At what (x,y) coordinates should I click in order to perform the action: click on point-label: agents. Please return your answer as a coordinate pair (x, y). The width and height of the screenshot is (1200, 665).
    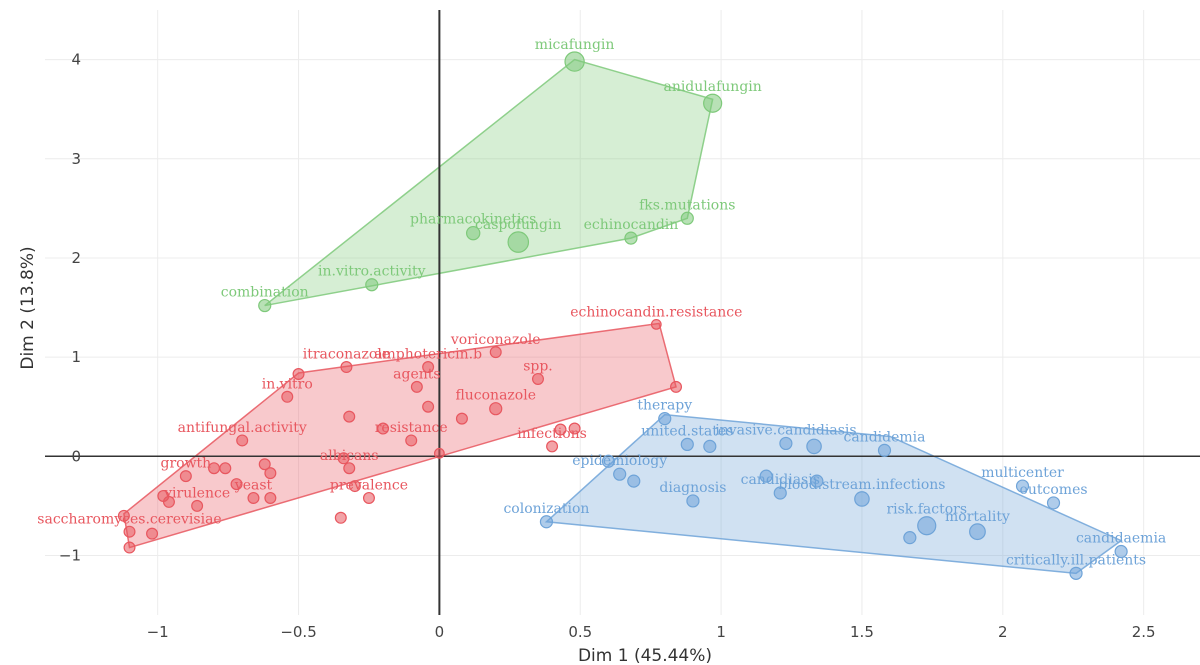
    Looking at the image, I should click on (416, 374).